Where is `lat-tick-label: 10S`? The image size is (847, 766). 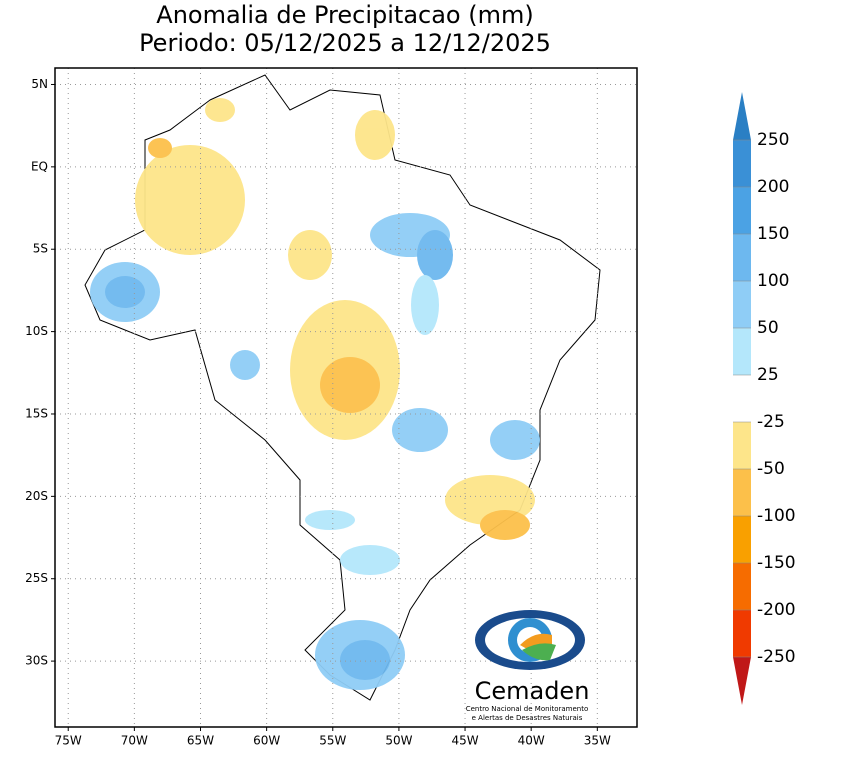 lat-tick-label: 10S is located at coordinates (36, 331).